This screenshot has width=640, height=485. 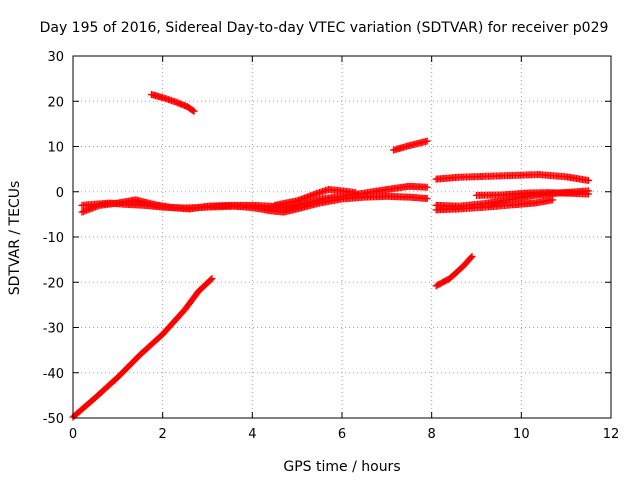 What do you see at coordinates (341, 467) in the screenshot?
I see `x-axis-title: GPS time / hours` at bounding box center [341, 467].